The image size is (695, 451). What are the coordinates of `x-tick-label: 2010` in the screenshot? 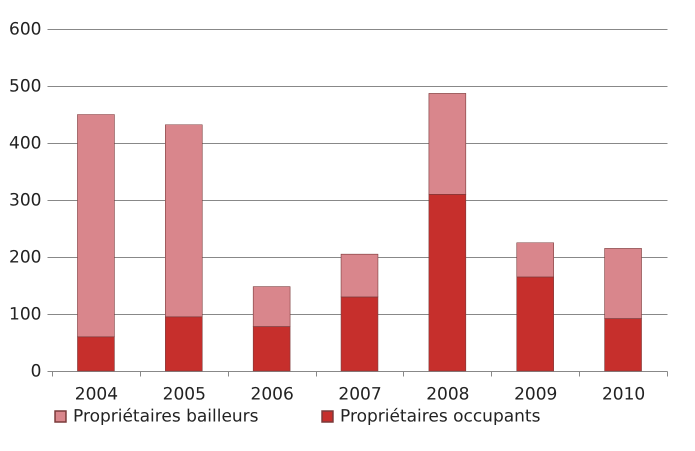 It's located at (624, 394).